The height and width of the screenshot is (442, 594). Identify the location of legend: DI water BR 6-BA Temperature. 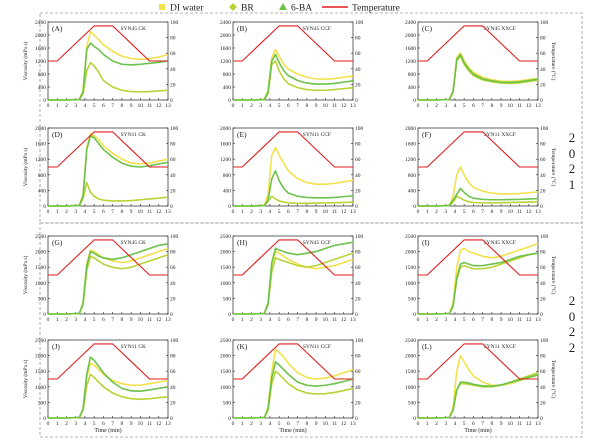
(279, 8).